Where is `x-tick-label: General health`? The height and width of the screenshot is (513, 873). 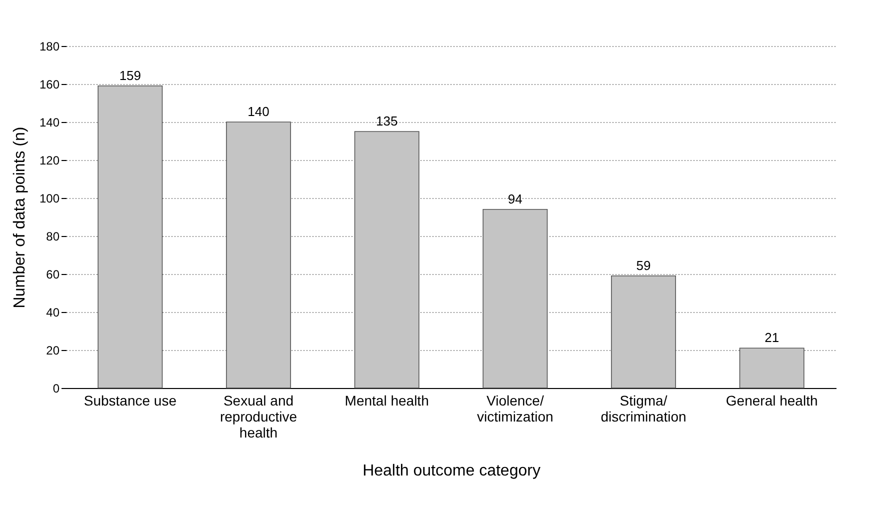
x-tick-label: General health is located at coordinates (772, 400).